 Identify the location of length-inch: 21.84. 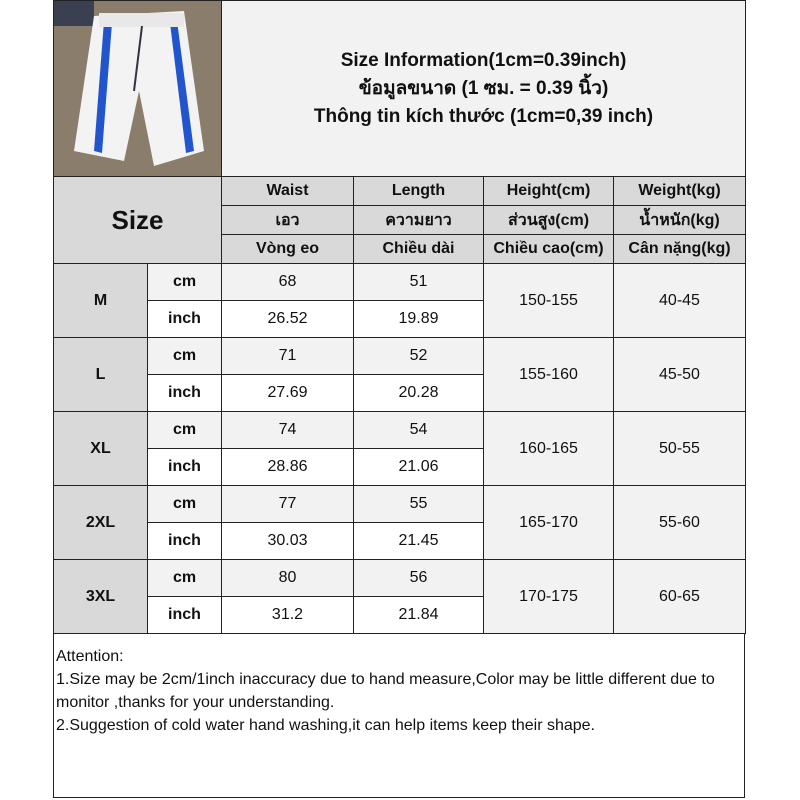
(418, 615).